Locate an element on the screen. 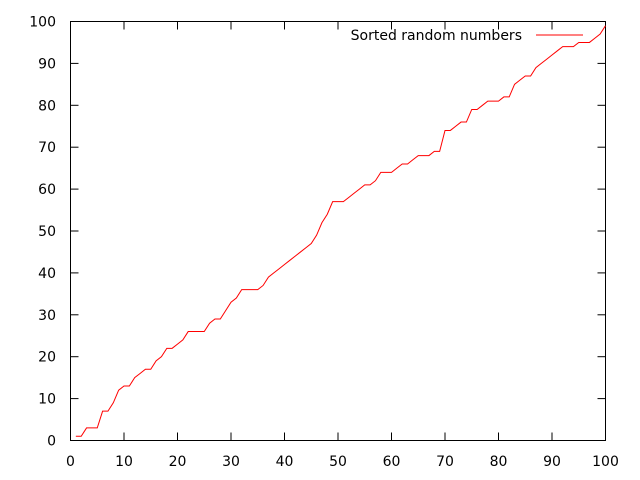 Image resolution: width=640 pixels, height=480 pixels. x-tick-label: 30 is located at coordinates (231, 462).